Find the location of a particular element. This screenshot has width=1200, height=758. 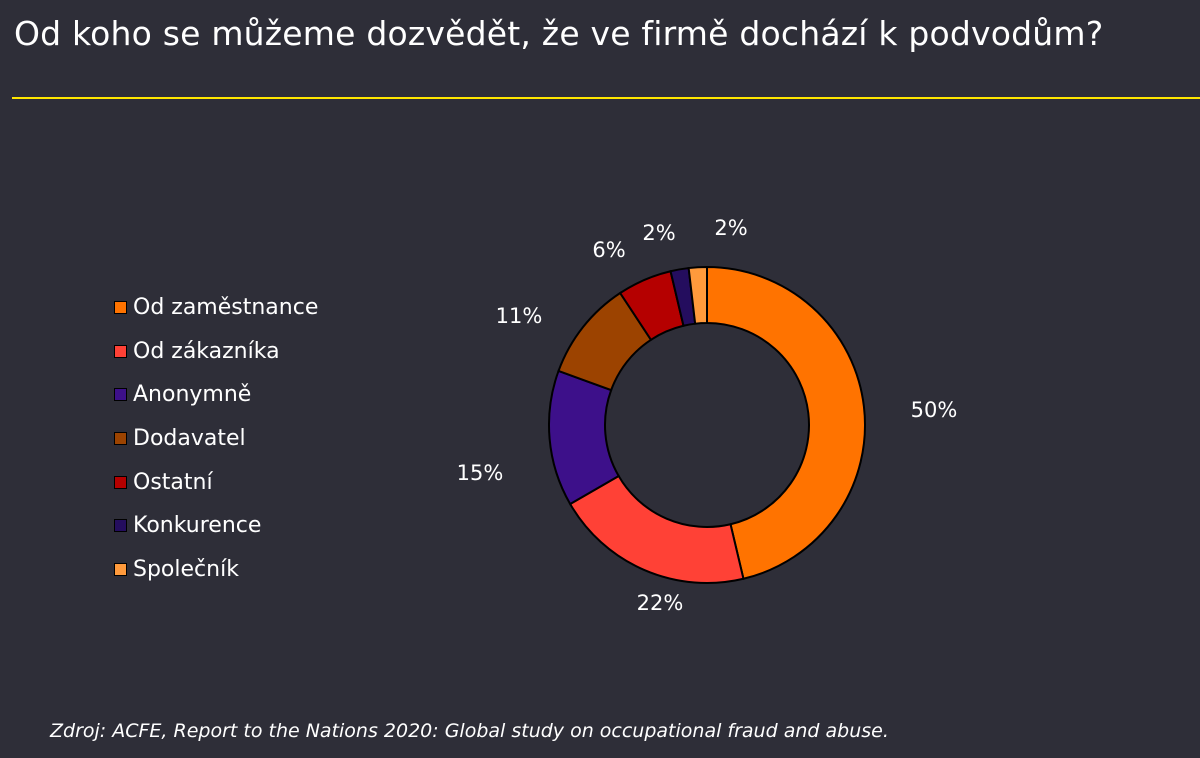

slice-value-label: 11% is located at coordinates (519, 316).